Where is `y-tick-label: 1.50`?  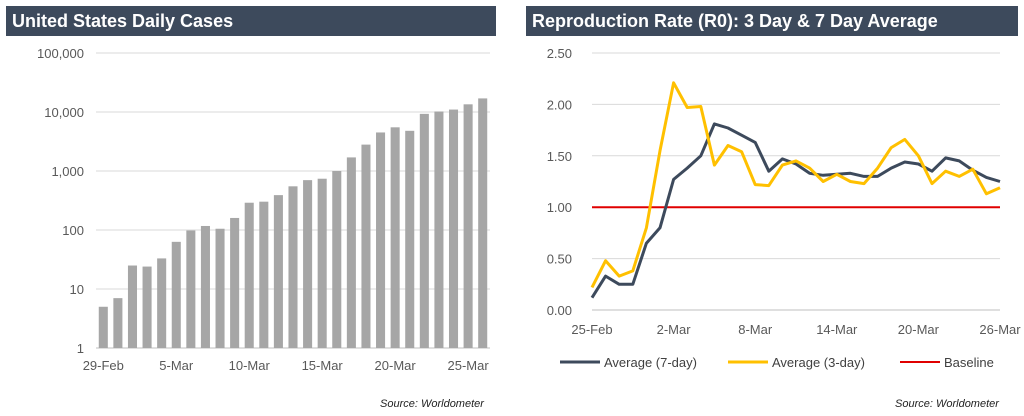 y-tick-label: 1.50 is located at coordinates (559, 156).